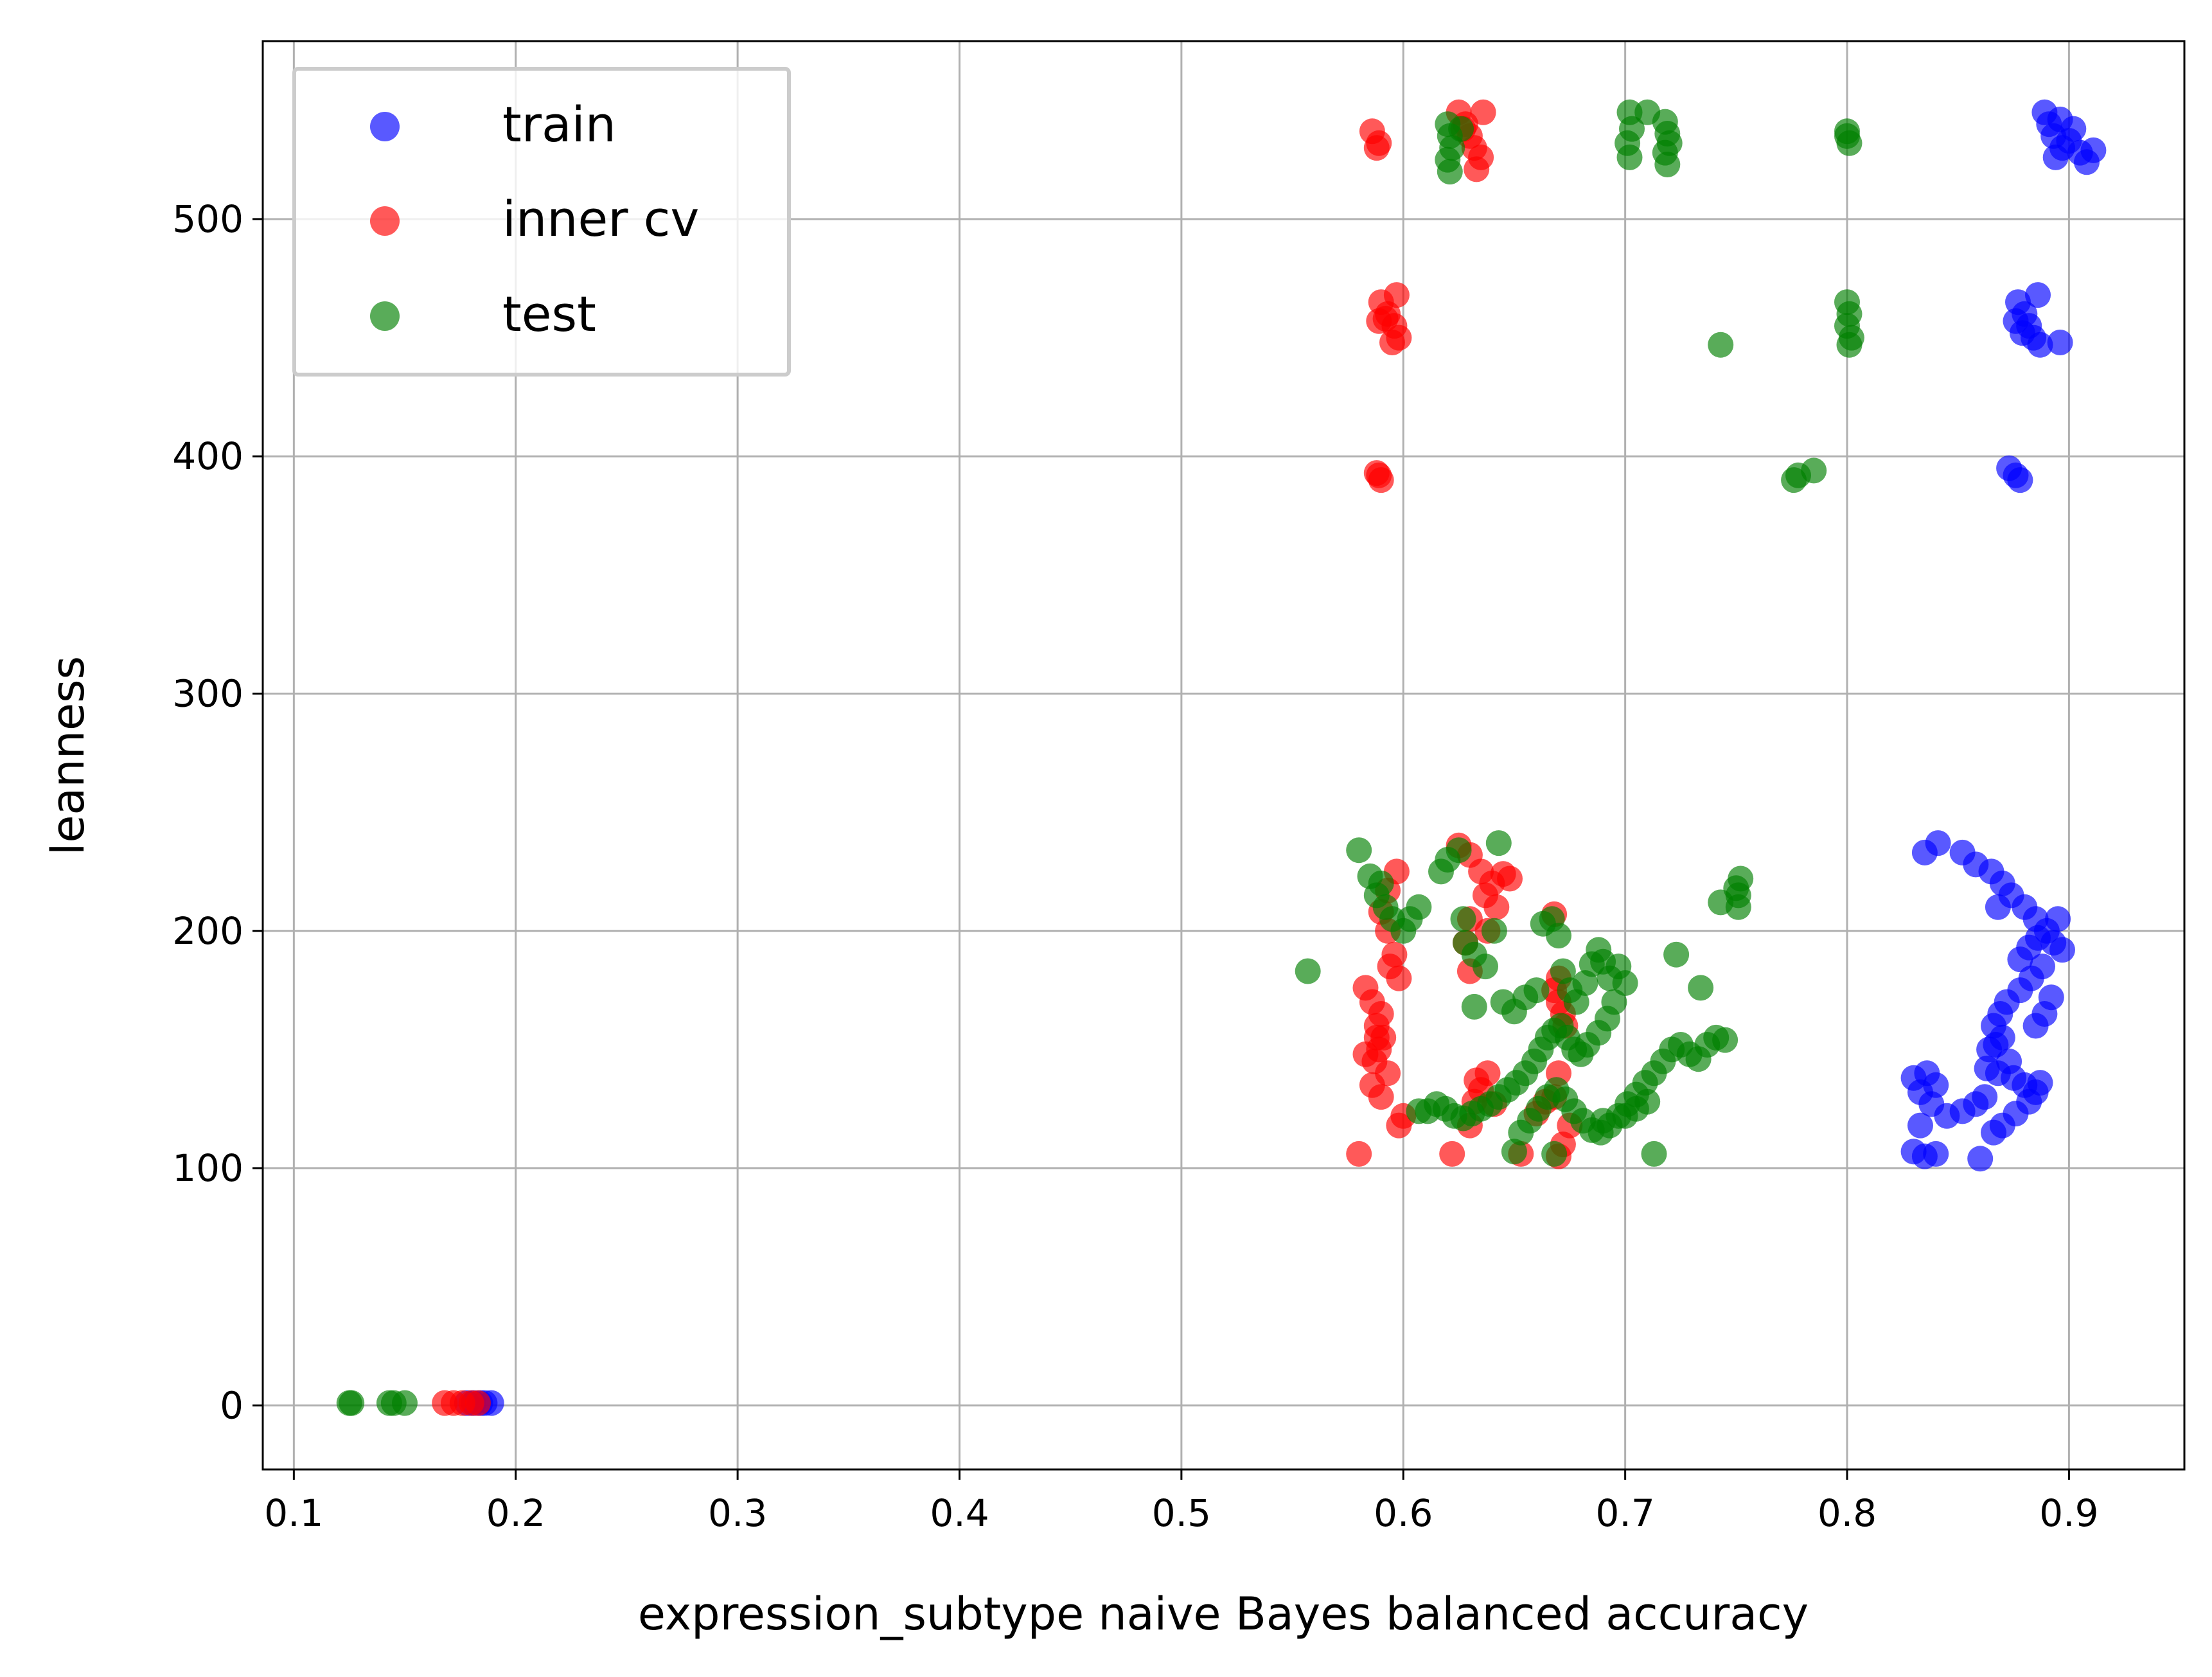 This screenshot has width=2212, height=1677. What do you see at coordinates (737, 1513) in the screenshot?
I see `x-tick-label: 0.3` at bounding box center [737, 1513].